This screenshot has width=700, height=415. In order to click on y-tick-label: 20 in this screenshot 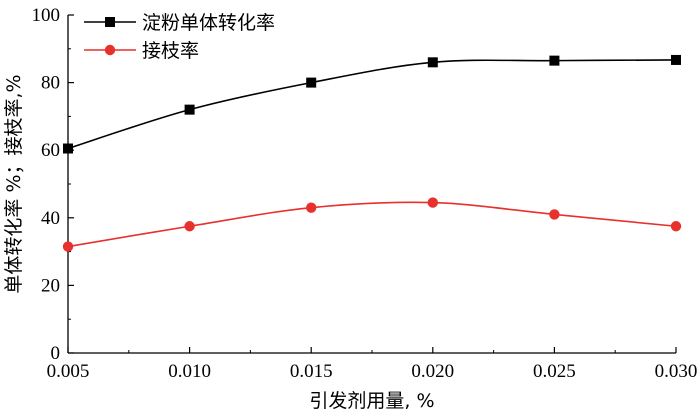, I will do `click(50, 285)`.